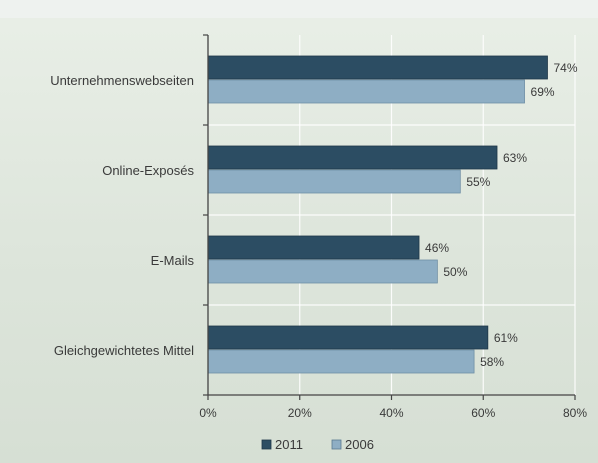  I want to click on x-tick-label-60: 60%, so click(483, 413).